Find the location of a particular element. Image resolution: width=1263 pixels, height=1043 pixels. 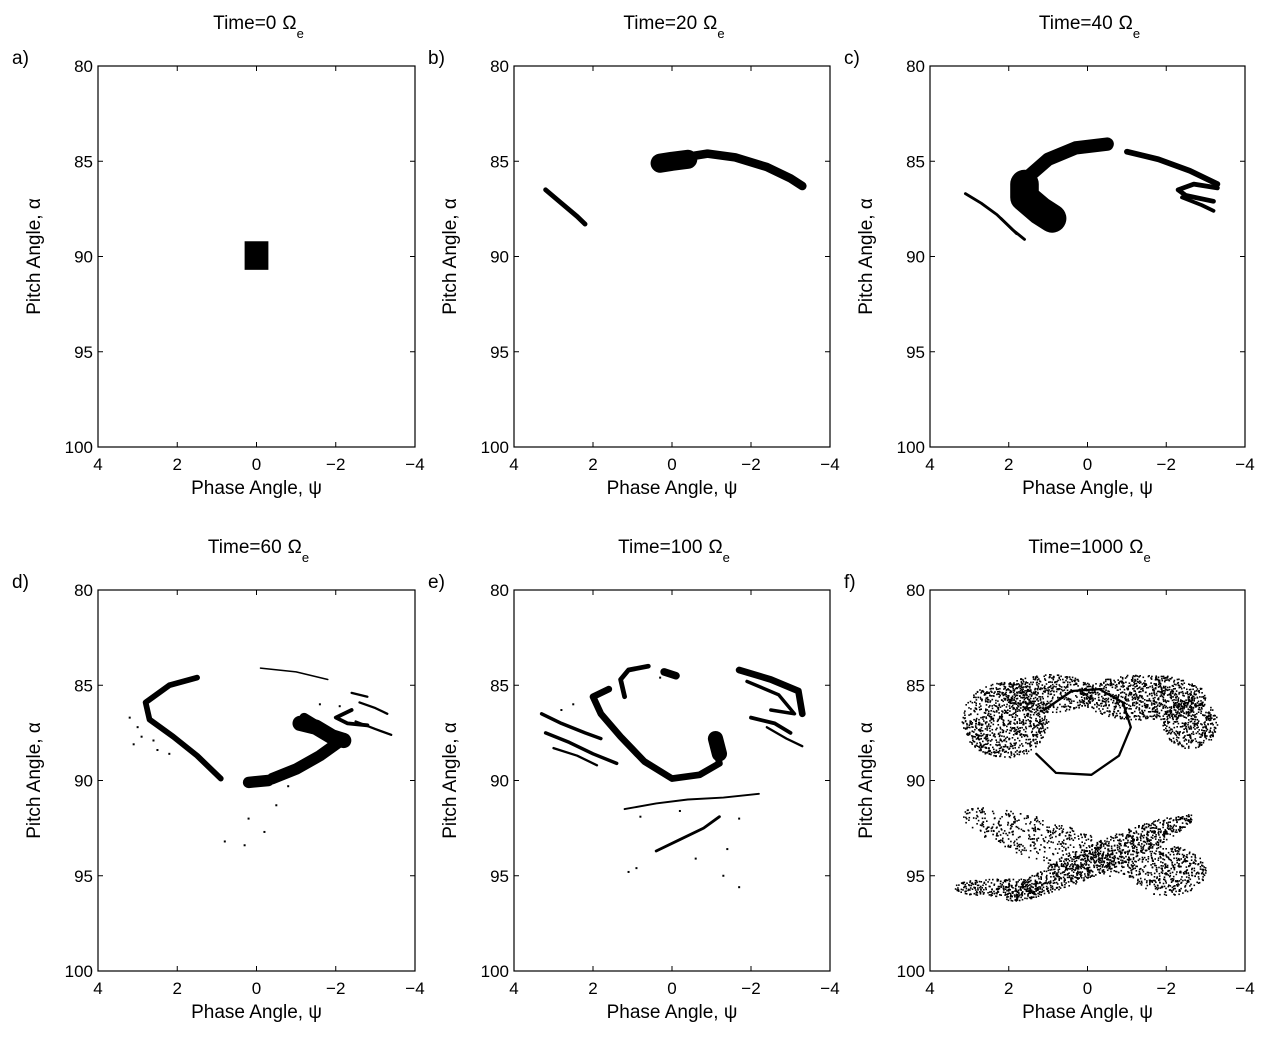

x-tick-label: 0 is located at coordinates (671, 988).